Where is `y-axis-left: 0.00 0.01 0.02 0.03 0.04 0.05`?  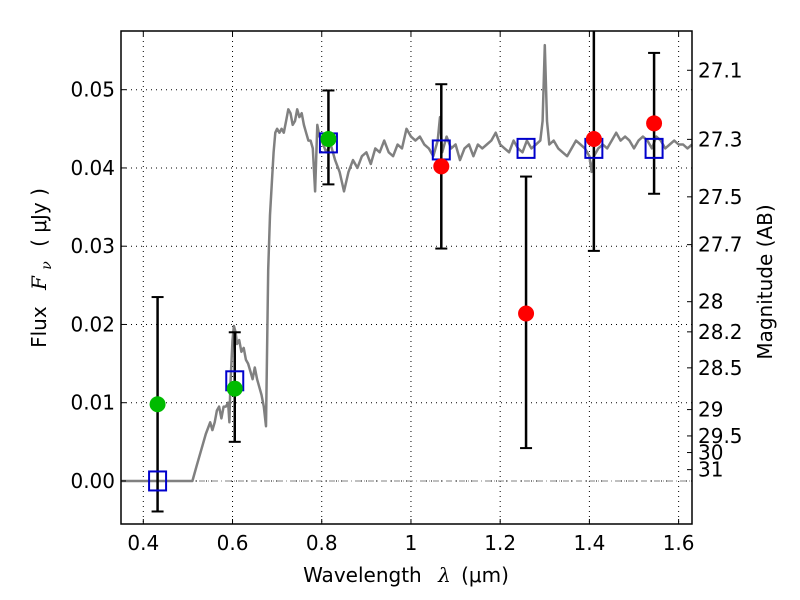 y-axis-left: 0.00 0.01 0.02 0.03 0.04 0.05 is located at coordinates (98, 285).